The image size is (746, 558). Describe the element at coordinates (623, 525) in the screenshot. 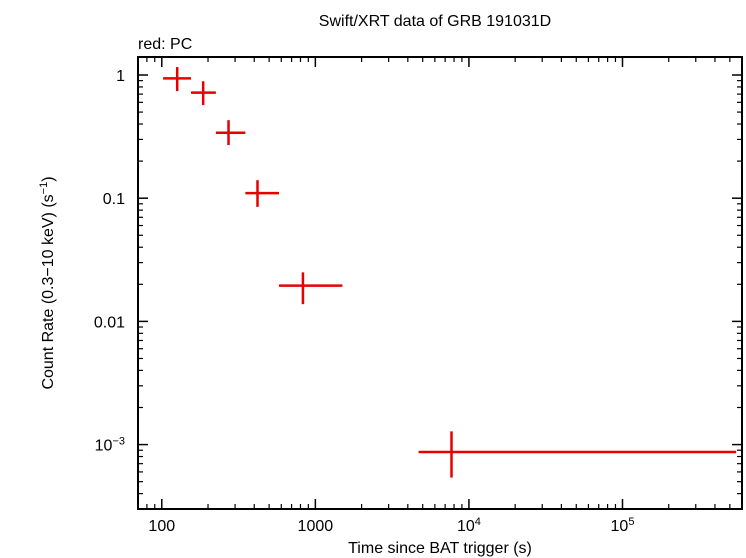

I see `x-tick-label: 10⁵` at that location.